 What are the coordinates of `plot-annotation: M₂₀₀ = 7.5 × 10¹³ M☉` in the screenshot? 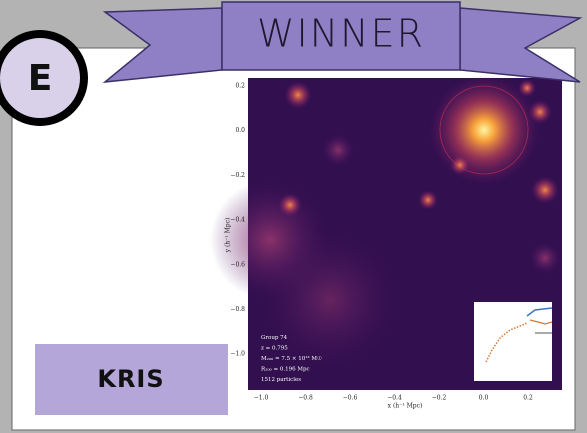 It's located at (291, 358).